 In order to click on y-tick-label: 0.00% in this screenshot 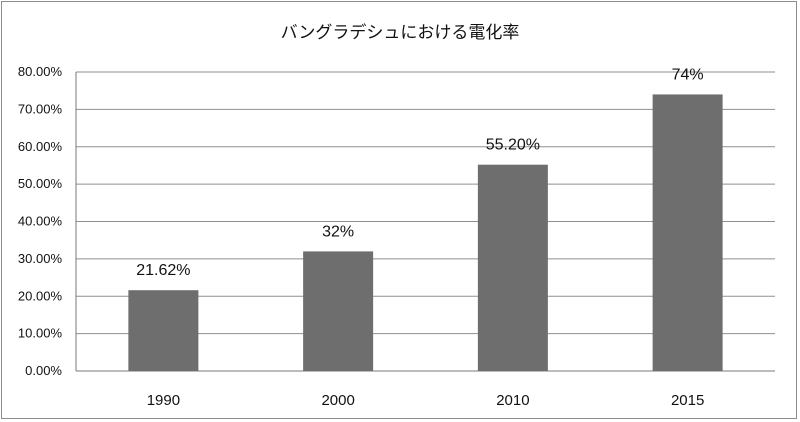, I will do `click(43, 370)`.